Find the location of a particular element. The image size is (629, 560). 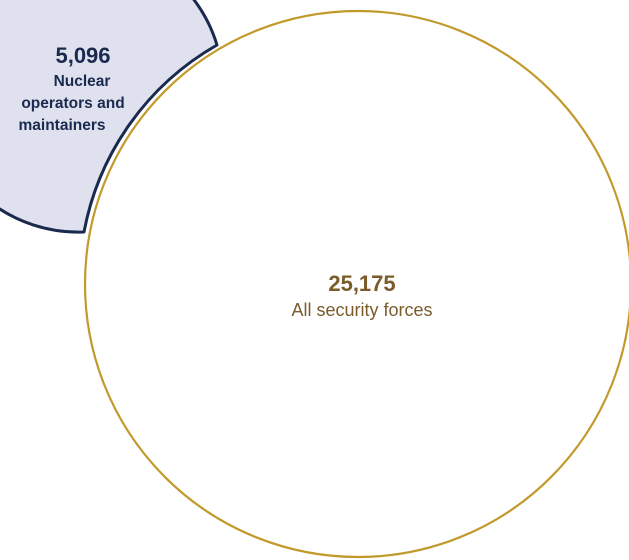

small-group-label-line-2: operators and is located at coordinates (72, 103).